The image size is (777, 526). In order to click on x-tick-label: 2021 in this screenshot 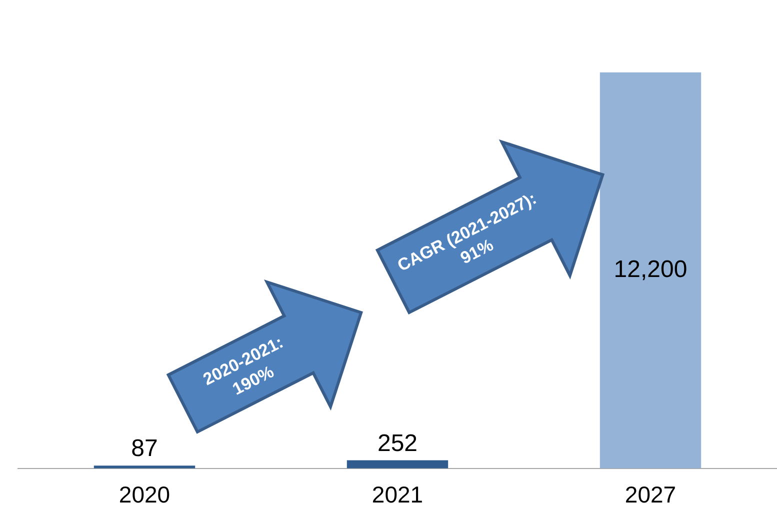, I will do `click(398, 495)`.